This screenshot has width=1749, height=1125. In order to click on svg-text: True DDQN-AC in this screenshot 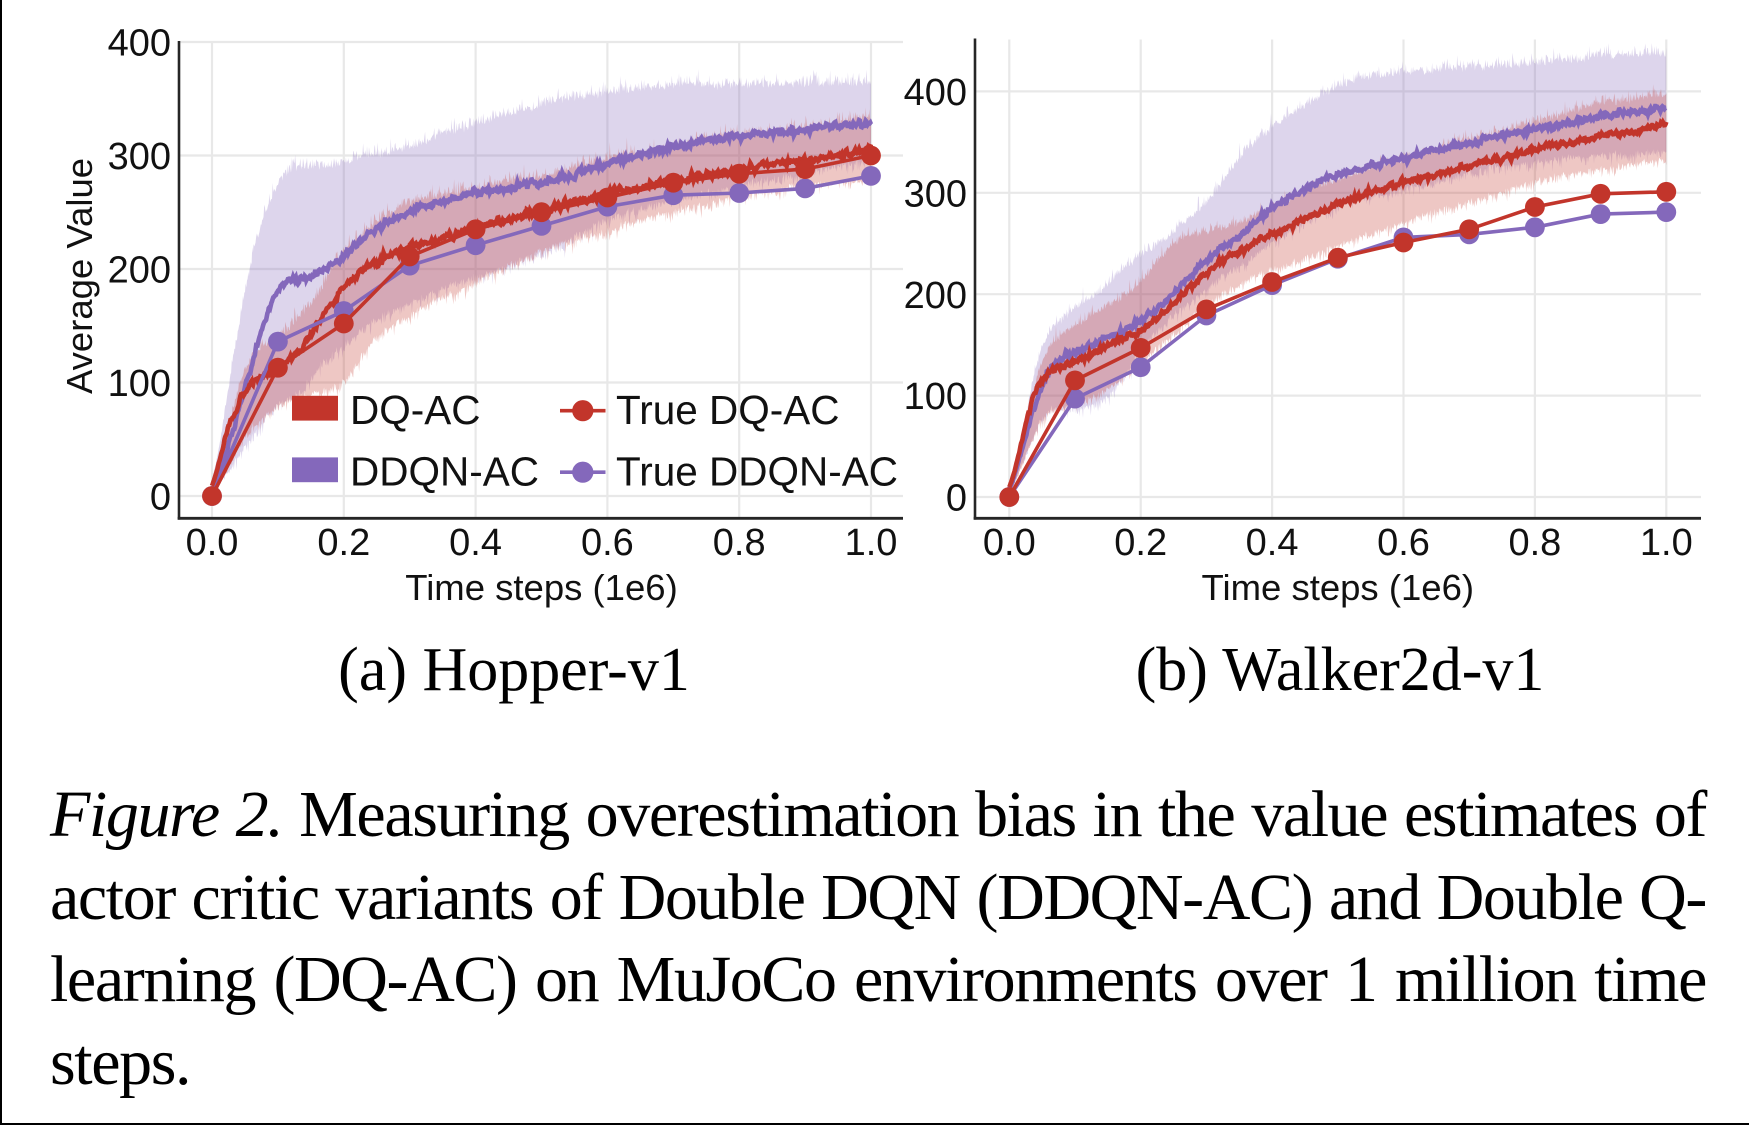, I will do `click(757, 472)`.